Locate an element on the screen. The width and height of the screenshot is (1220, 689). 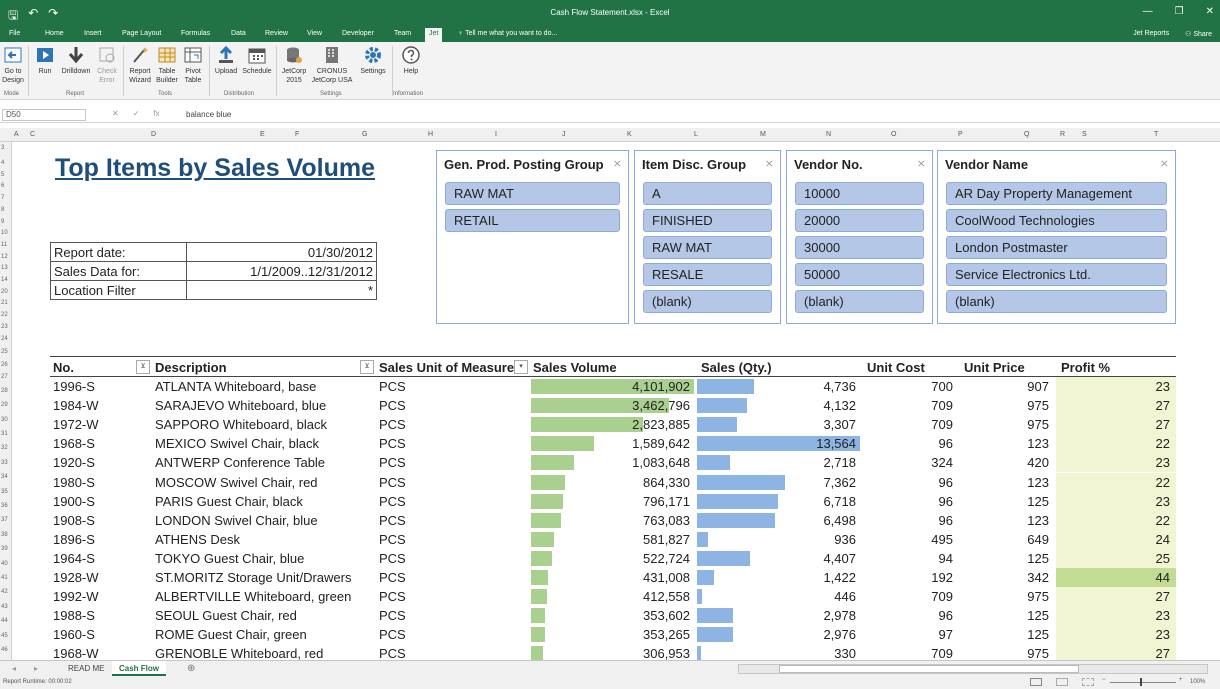
zoom-level: 100% is located at coordinates (1198, 682).